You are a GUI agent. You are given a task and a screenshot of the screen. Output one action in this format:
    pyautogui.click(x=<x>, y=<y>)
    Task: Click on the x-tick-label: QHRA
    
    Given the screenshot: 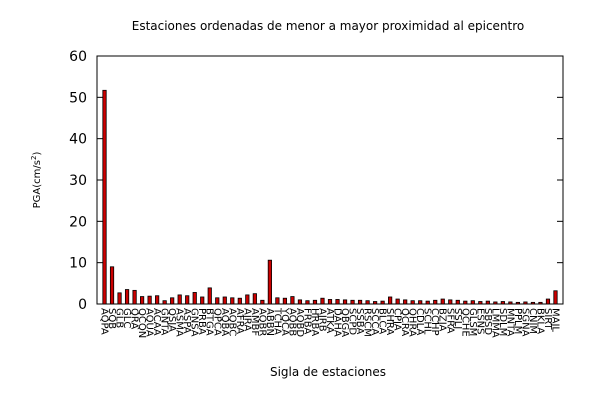 What is the action you would take?
    pyautogui.click(x=412, y=322)
    